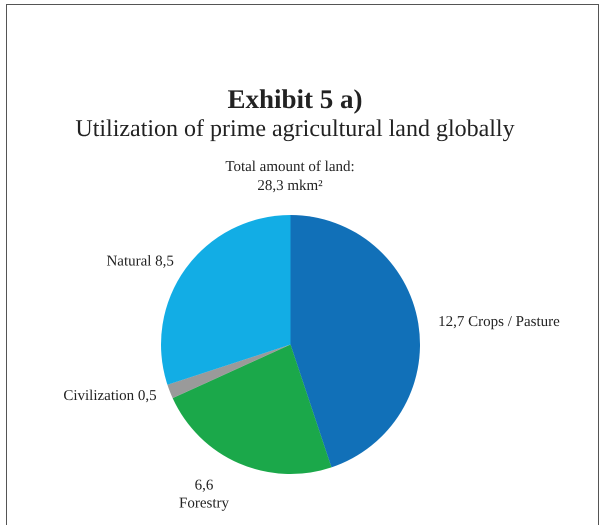  What do you see at coordinates (290, 177) in the screenshot?
I see `text: Total amount of land: 28,3 mkm²` at bounding box center [290, 177].